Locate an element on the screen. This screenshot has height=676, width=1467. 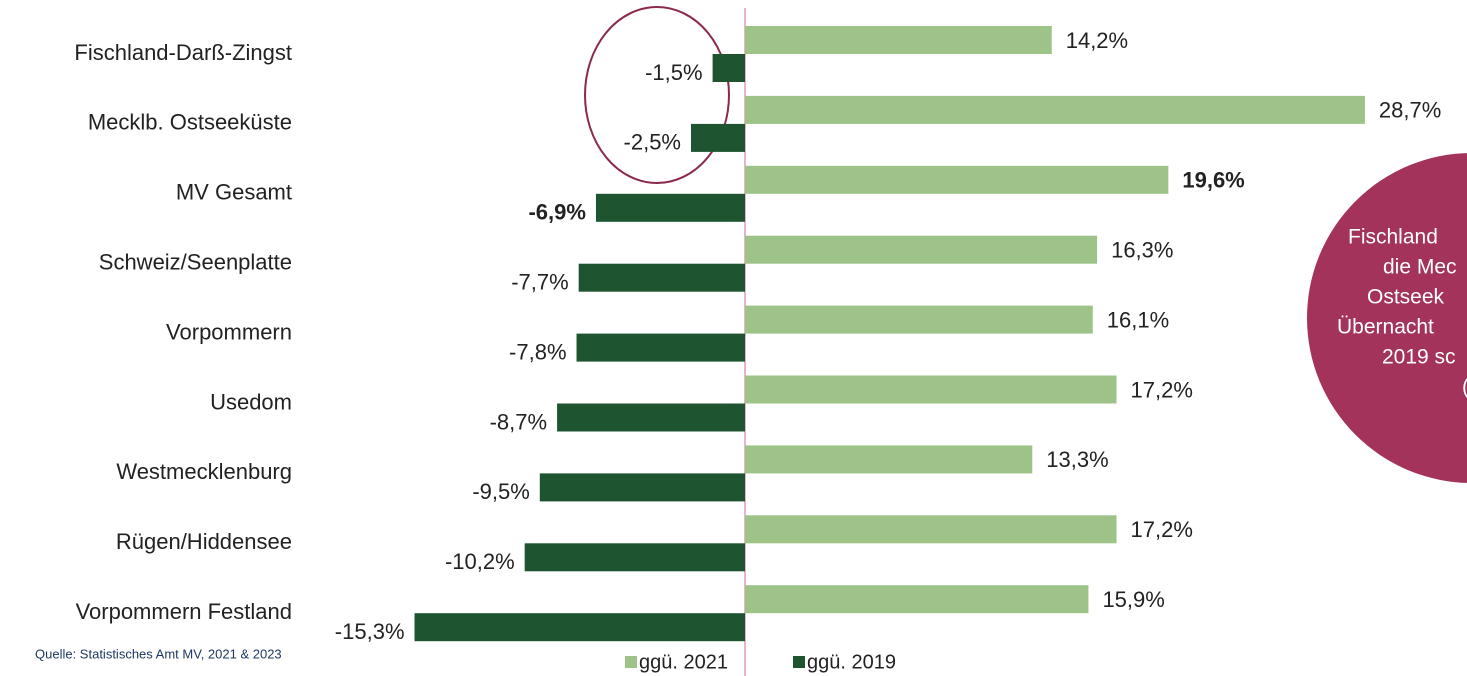
highlight-ring is located at coordinates (657, 95).